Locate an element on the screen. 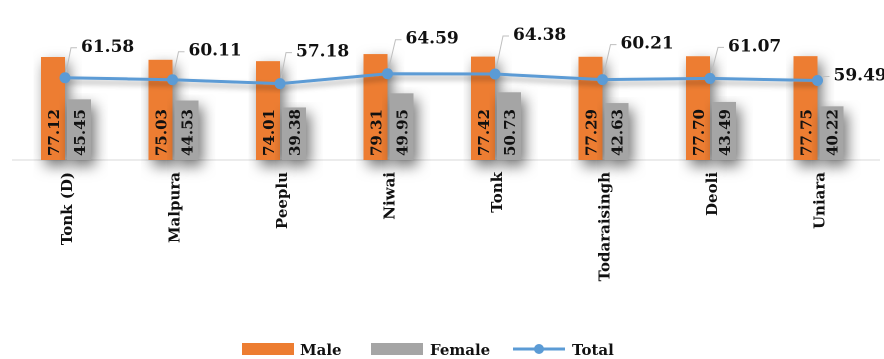  legend-male-swatch is located at coordinates (268, 349).